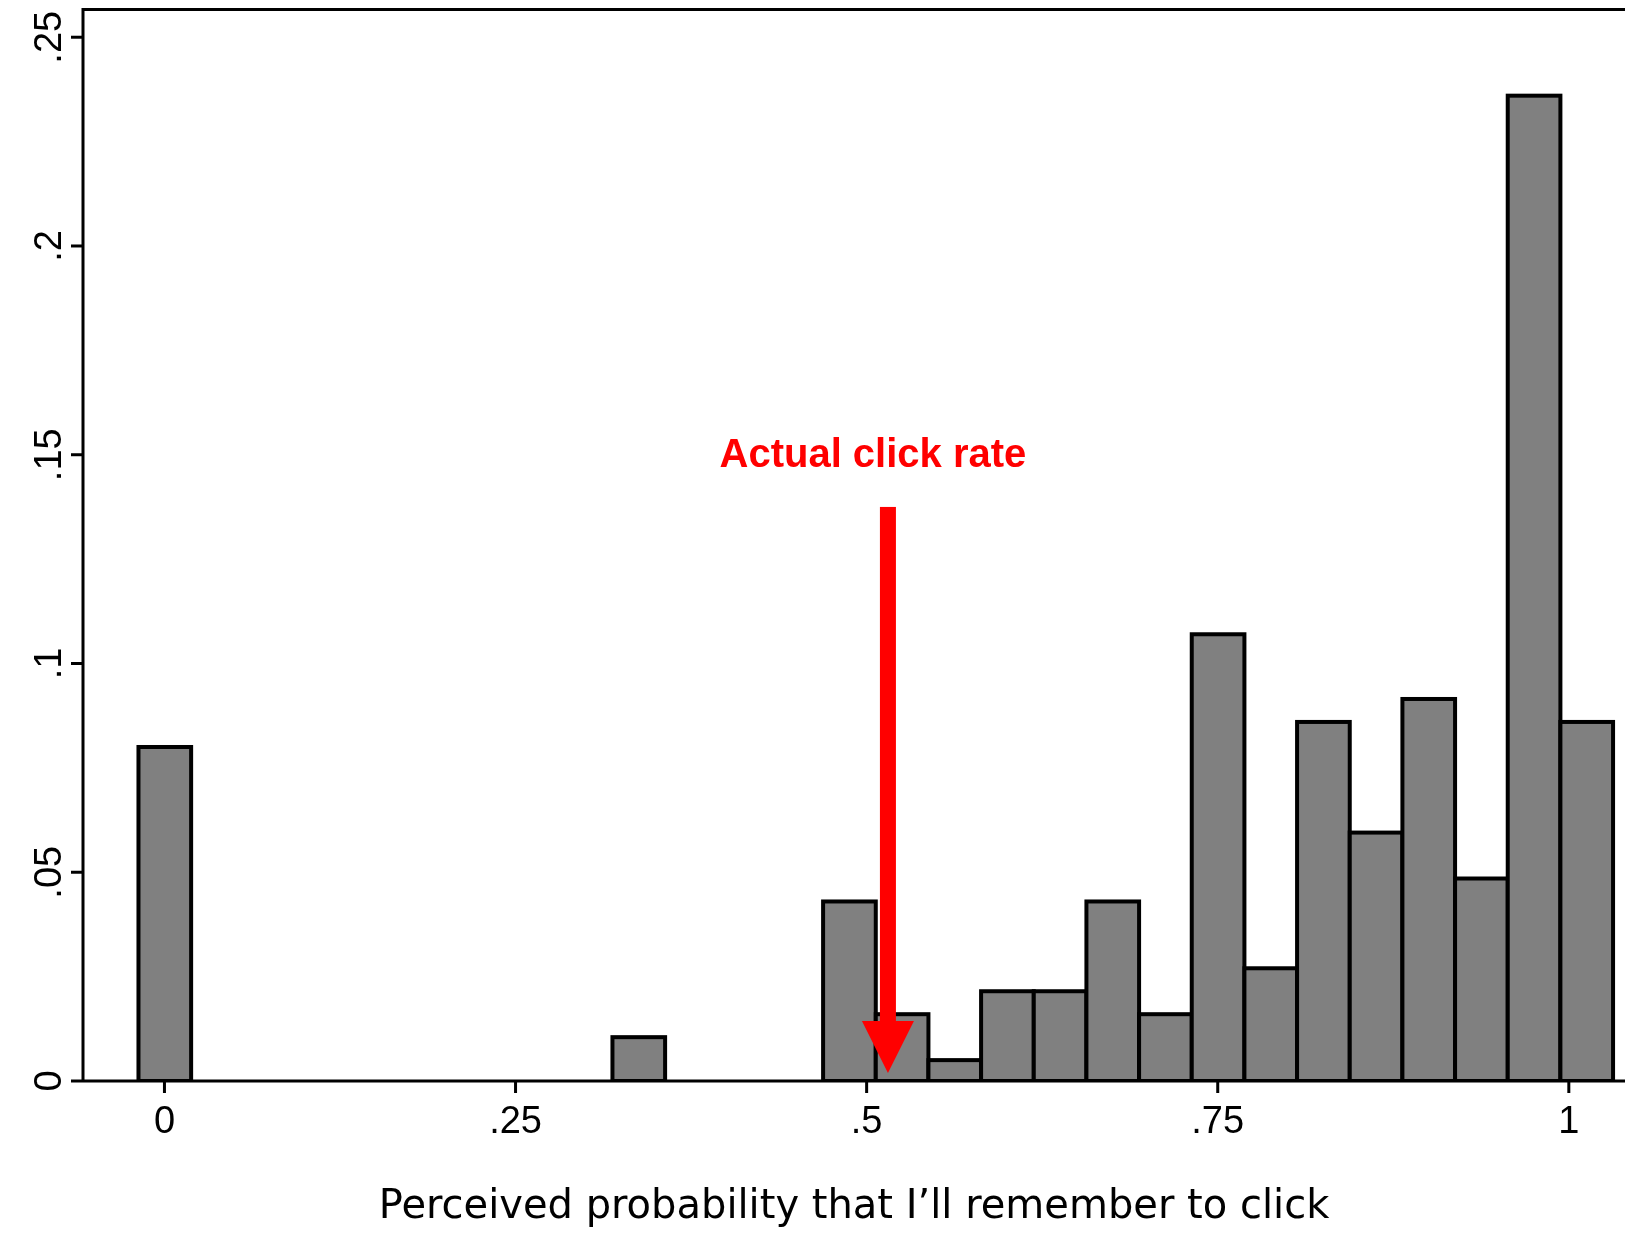  What do you see at coordinates (1218, 1120) in the screenshot?
I see `x-tick-label: .75` at bounding box center [1218, 1120].